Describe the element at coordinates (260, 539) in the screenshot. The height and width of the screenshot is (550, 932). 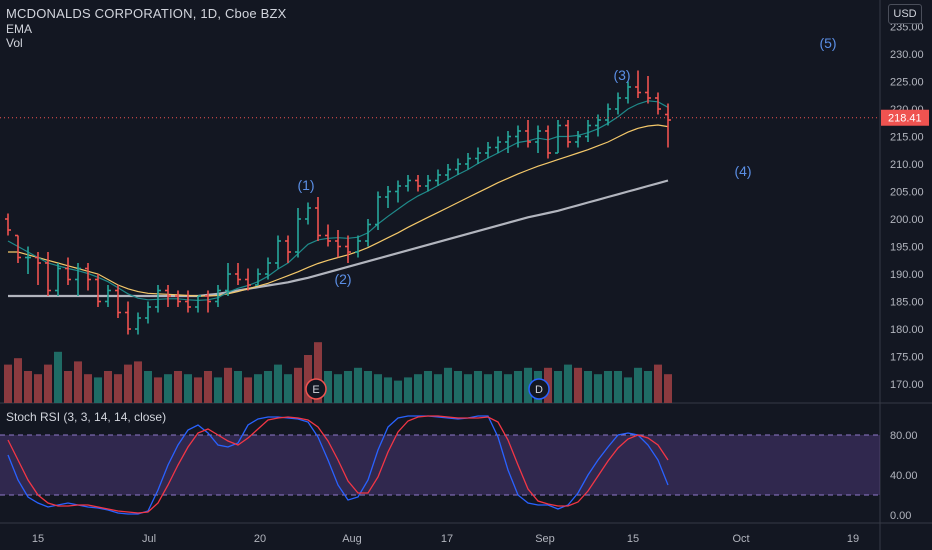
I see `time-axis-label: 20` at that location.